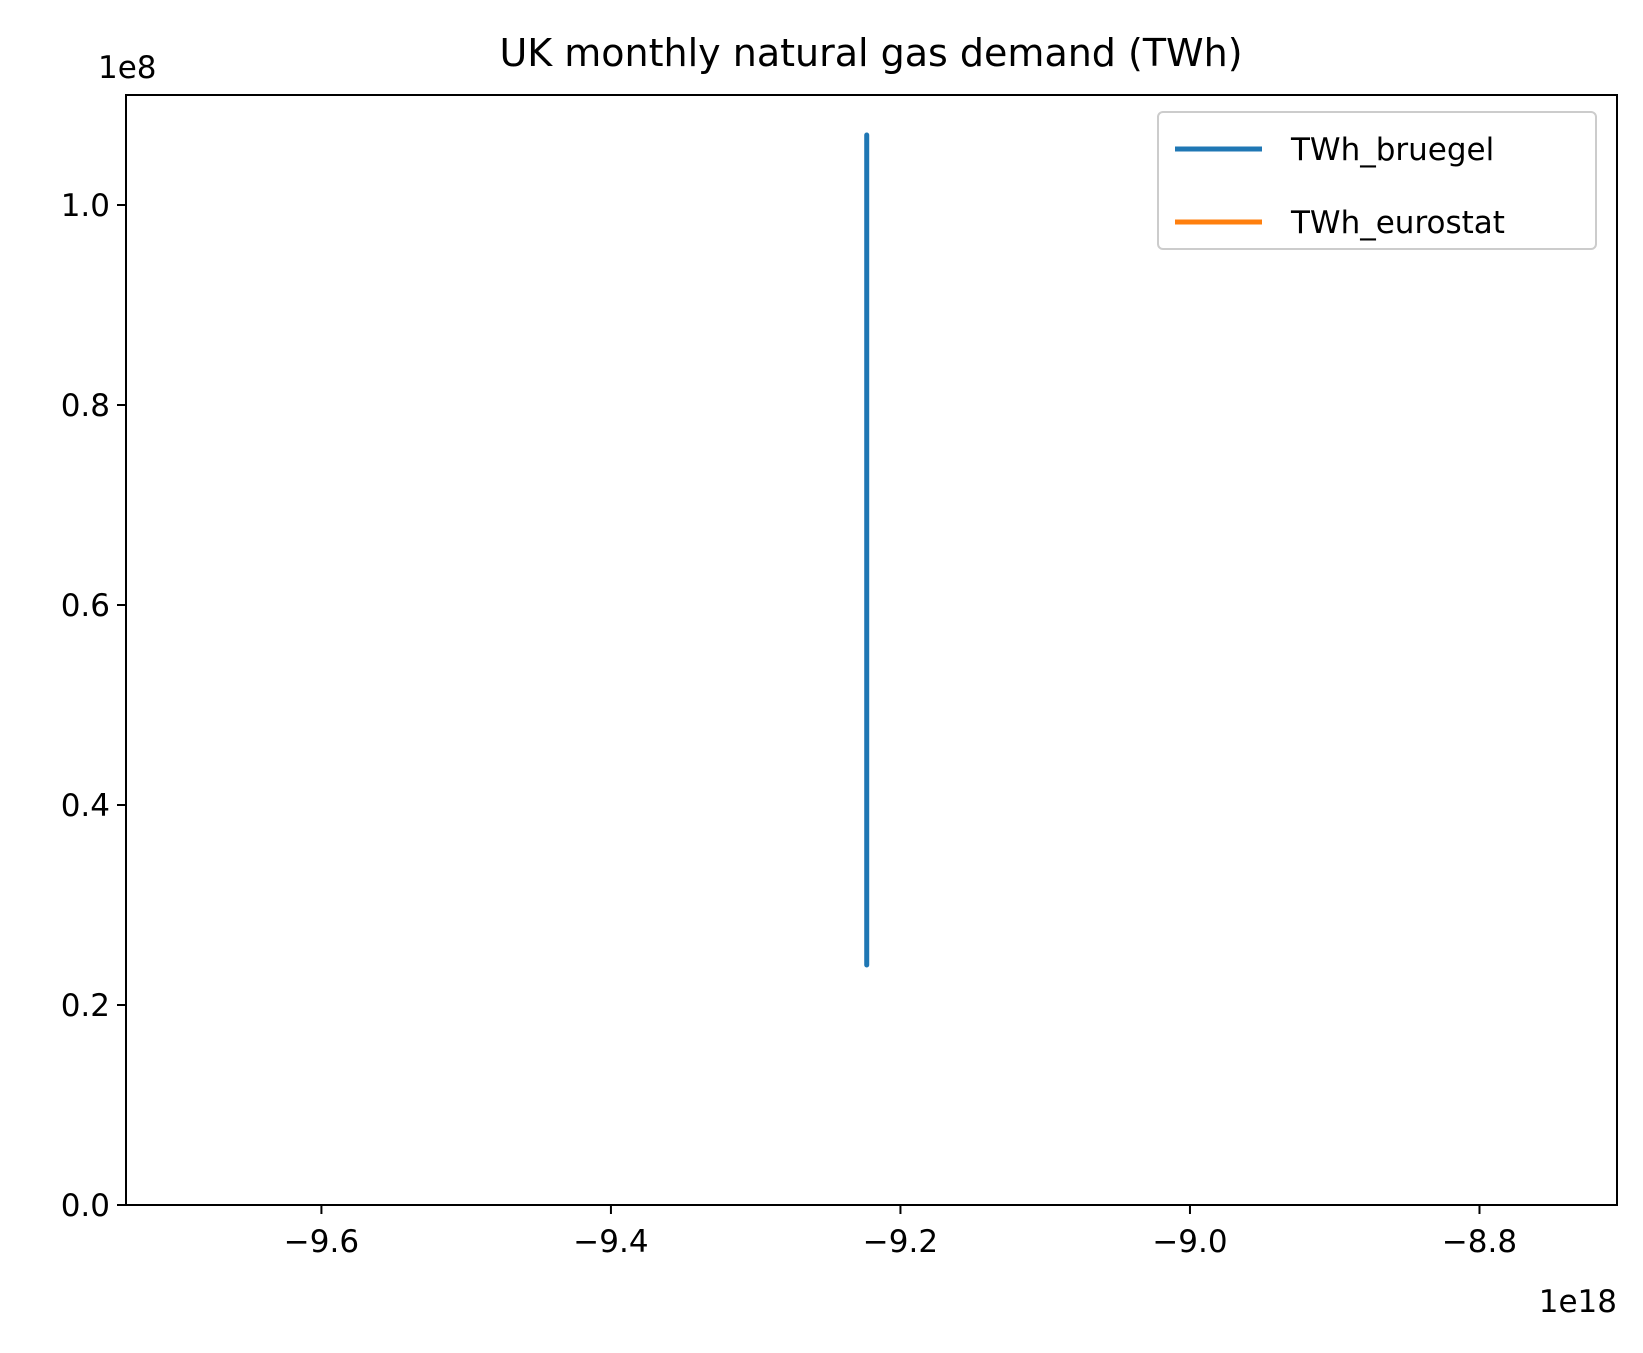 The image size is (1643, 1353). Describe the element at coordinates (1578, 1302) in the screenshot. I see `x-axis-offset-label: 1e18` at that location.